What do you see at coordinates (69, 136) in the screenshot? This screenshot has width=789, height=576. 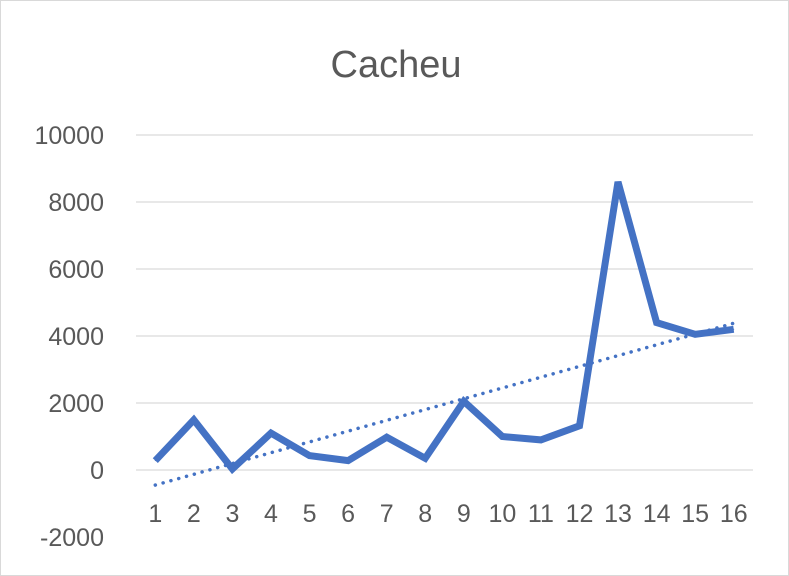 I see `y-tick-label: 10000` at bounding box center [69, 136].